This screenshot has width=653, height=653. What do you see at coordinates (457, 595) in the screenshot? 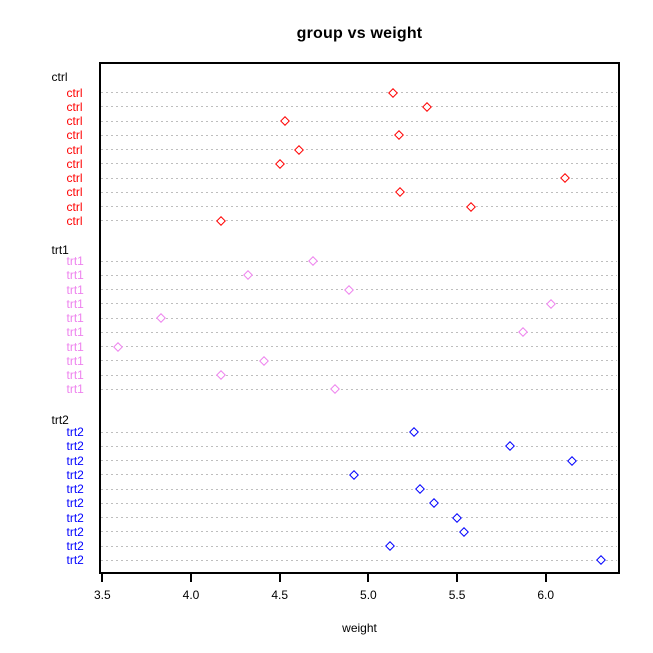
I see `x-axis-tick-label: 5.5` at bounding box center [457, 595].